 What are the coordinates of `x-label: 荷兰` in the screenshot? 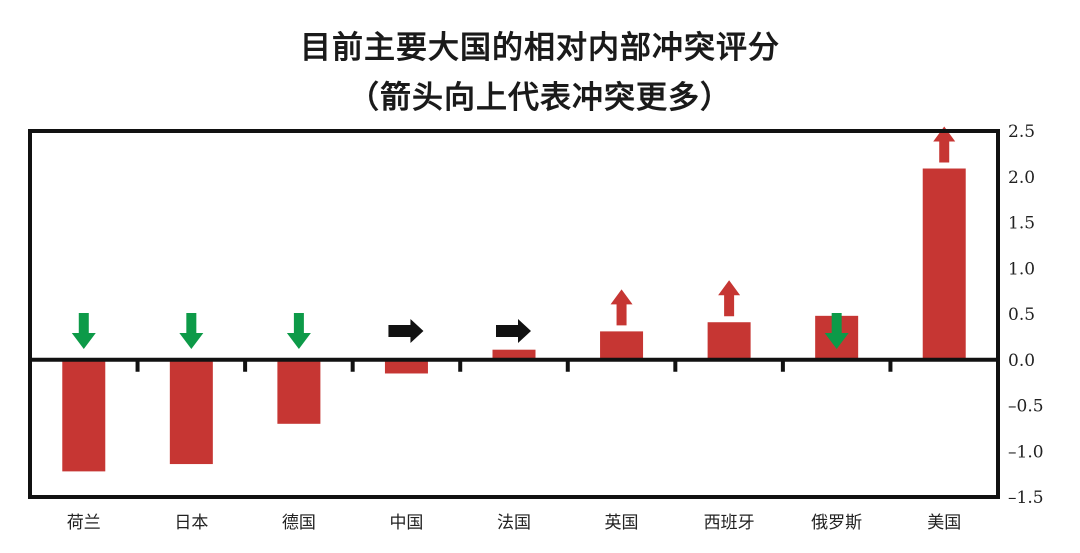 It's located at (84, 523).